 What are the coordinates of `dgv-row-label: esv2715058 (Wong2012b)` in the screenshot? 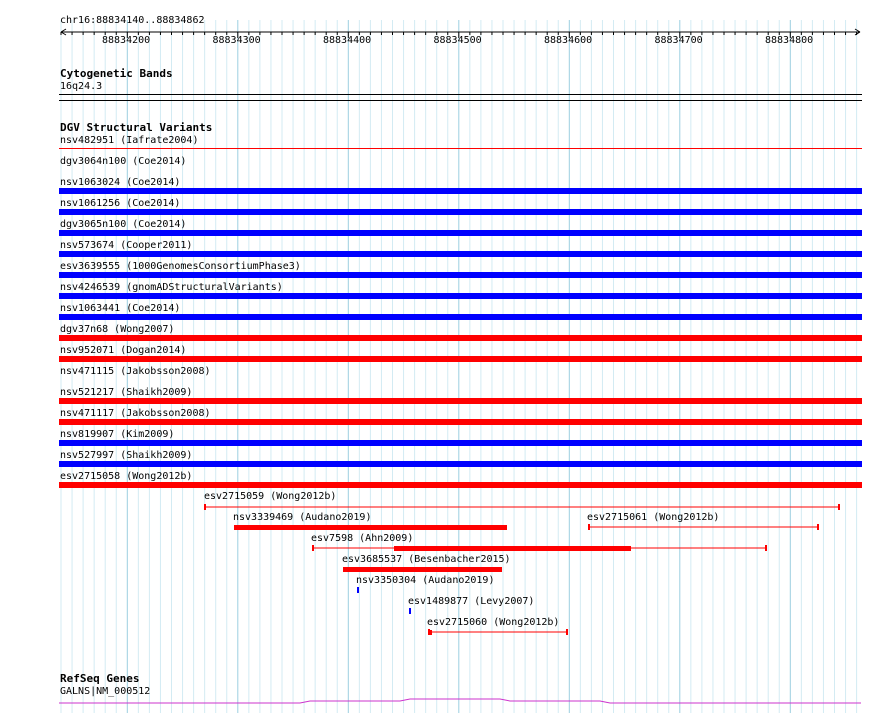 It's located at (126, 476).